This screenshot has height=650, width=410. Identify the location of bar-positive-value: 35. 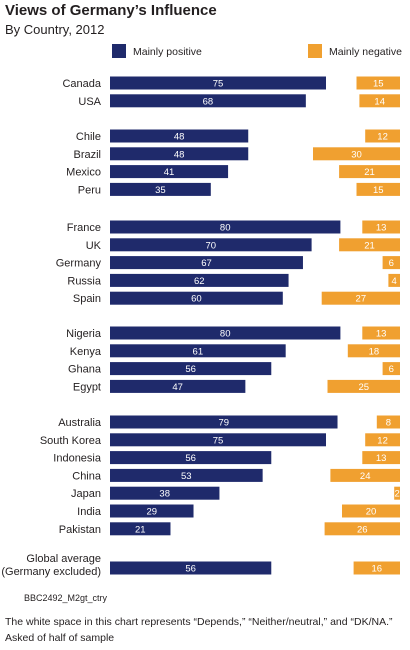
(160, 190).